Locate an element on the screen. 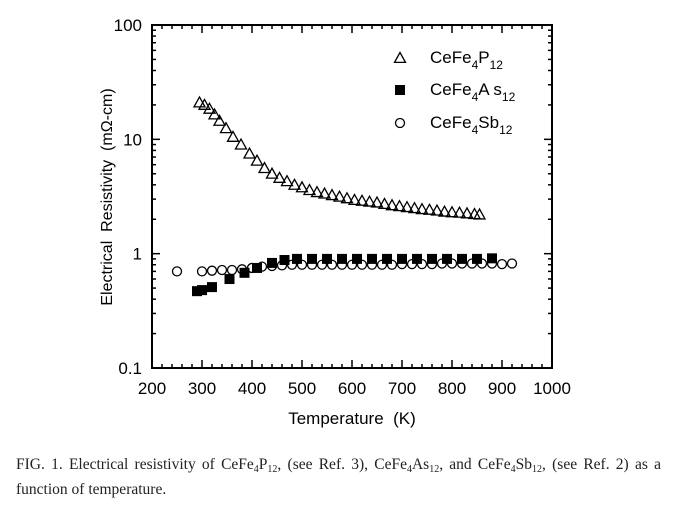 The image size is (675, 510). legend-marker-CeFe4Sb12 is located at coordinates (400, 123).